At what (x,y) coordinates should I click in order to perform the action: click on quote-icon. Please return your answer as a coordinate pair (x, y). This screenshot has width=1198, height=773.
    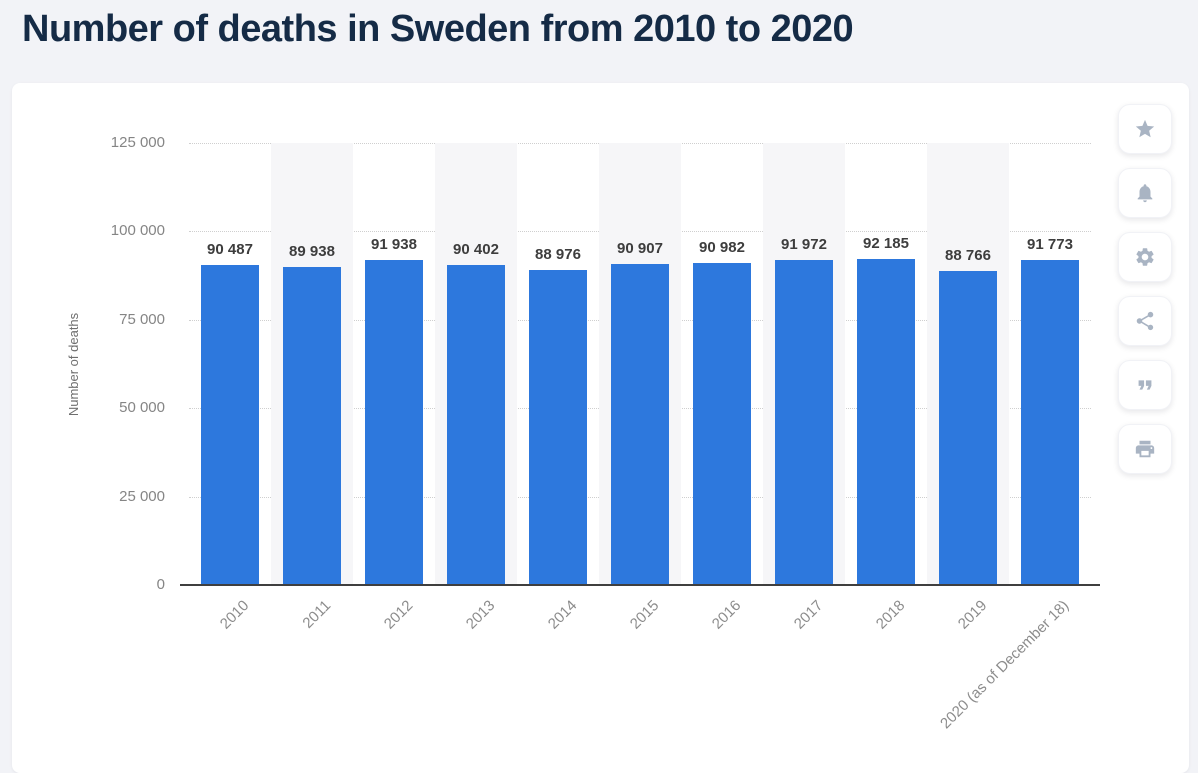
    Looking at the image, I should click on (1145, 385).